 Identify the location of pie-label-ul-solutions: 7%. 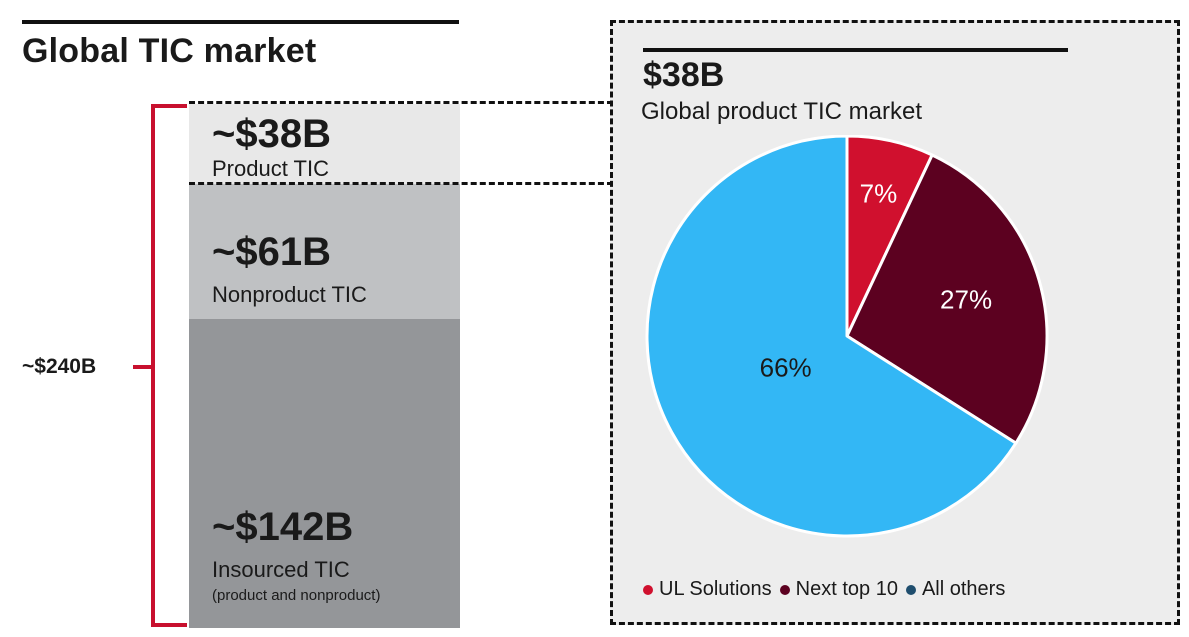
(879, 193).